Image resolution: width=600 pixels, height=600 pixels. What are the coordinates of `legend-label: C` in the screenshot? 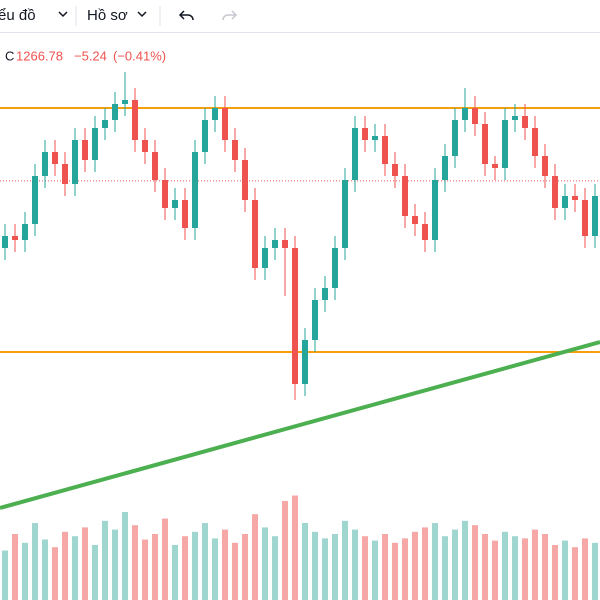 It's located at (9, 55).